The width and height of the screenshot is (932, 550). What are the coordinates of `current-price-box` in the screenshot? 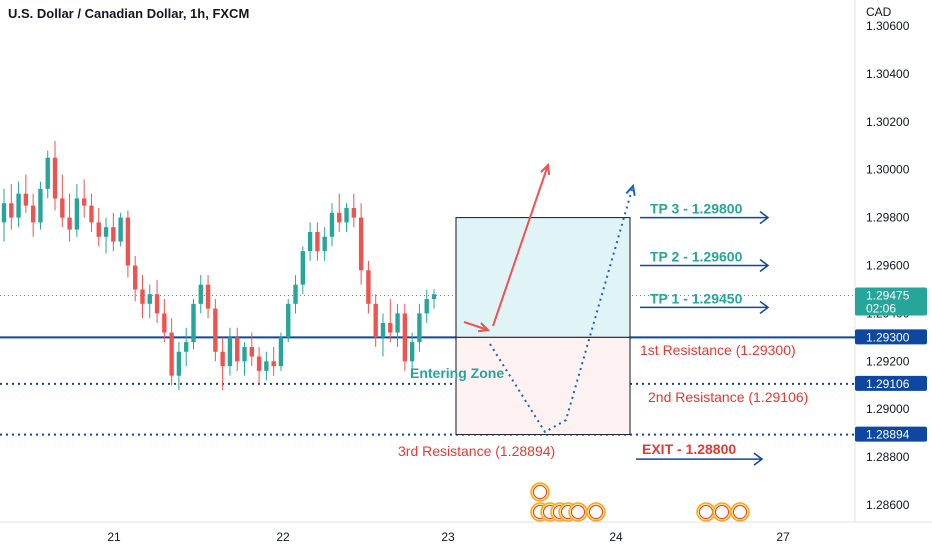 It's located at (891, 301).